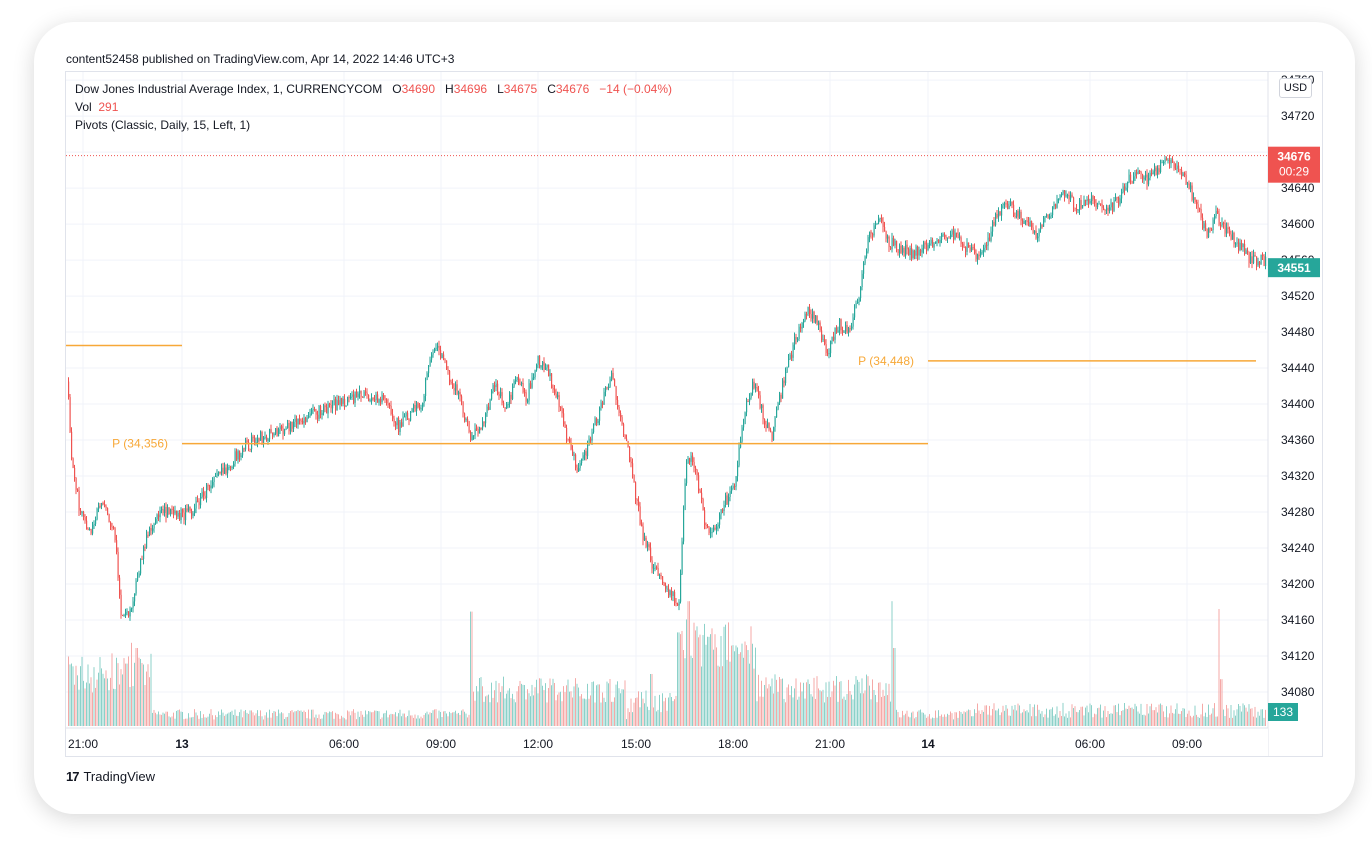 The image size is (1372, 845). What do you see at coordinates (110, 776) in the screenshot?
I see `tradingview-logo: 17 TradingView` at bounding box center [110, 776].